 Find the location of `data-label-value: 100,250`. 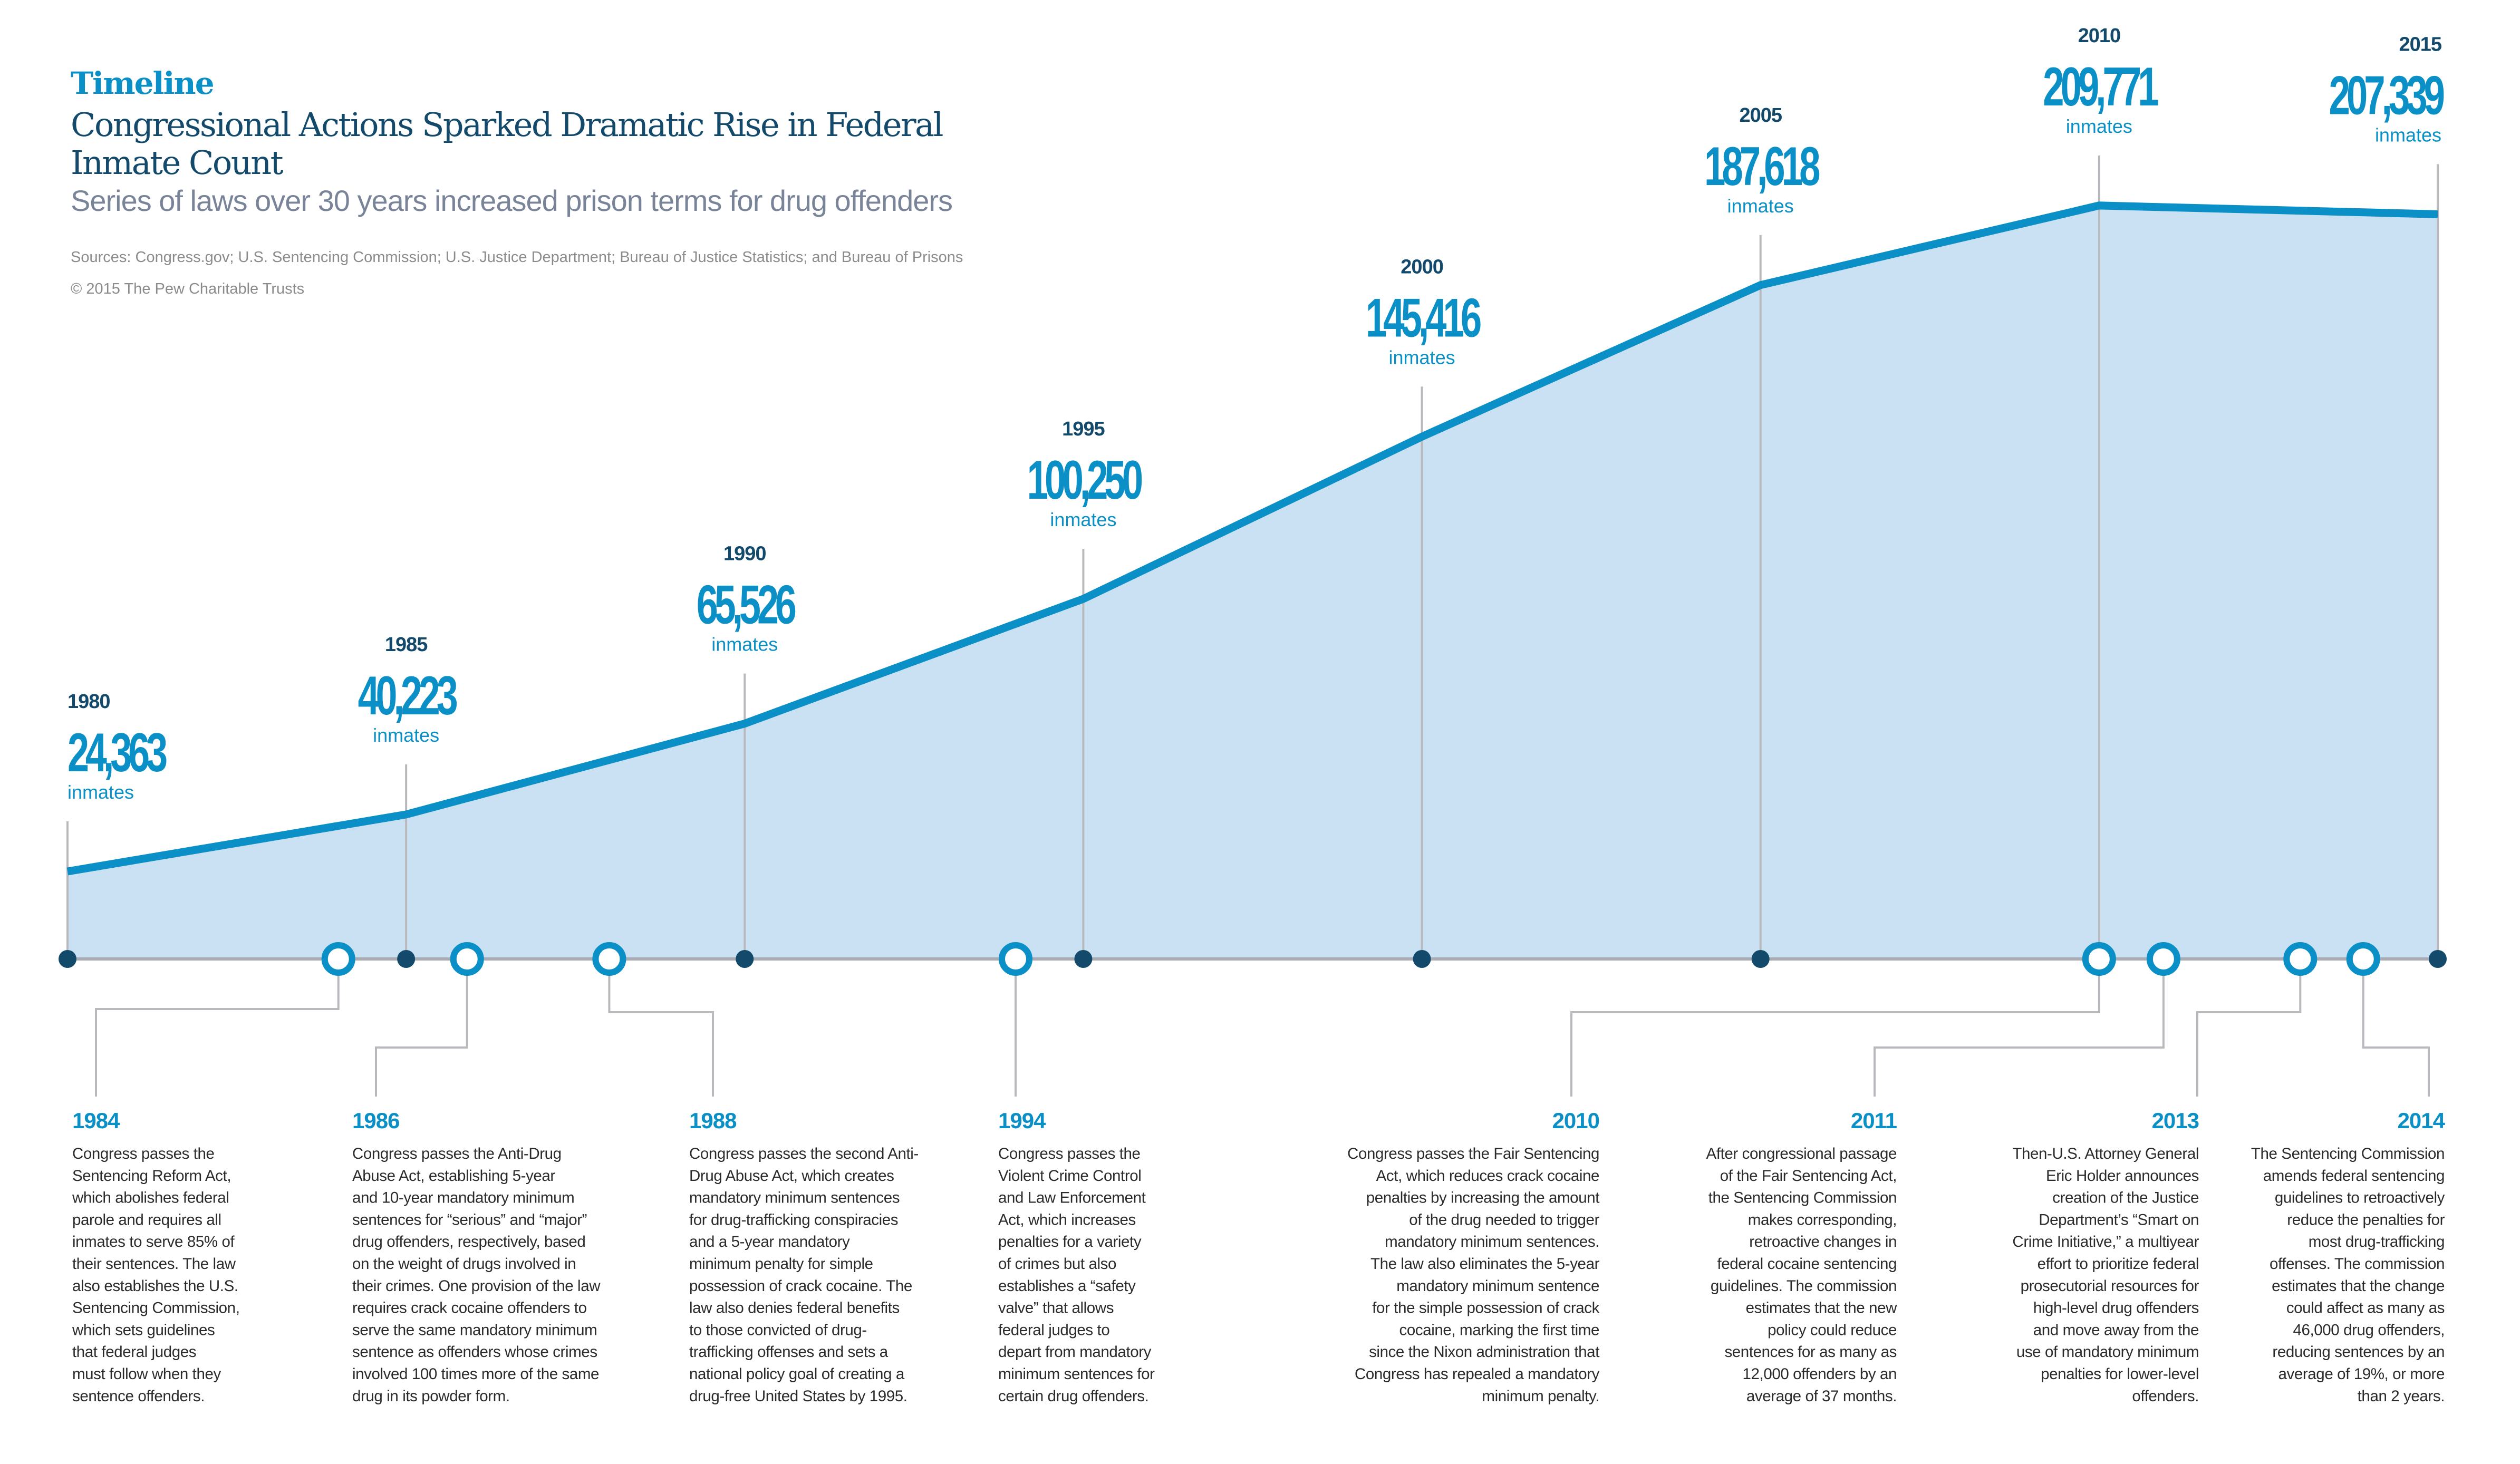

data-label-value: 100,250 is located at coordinates (1084, 480).